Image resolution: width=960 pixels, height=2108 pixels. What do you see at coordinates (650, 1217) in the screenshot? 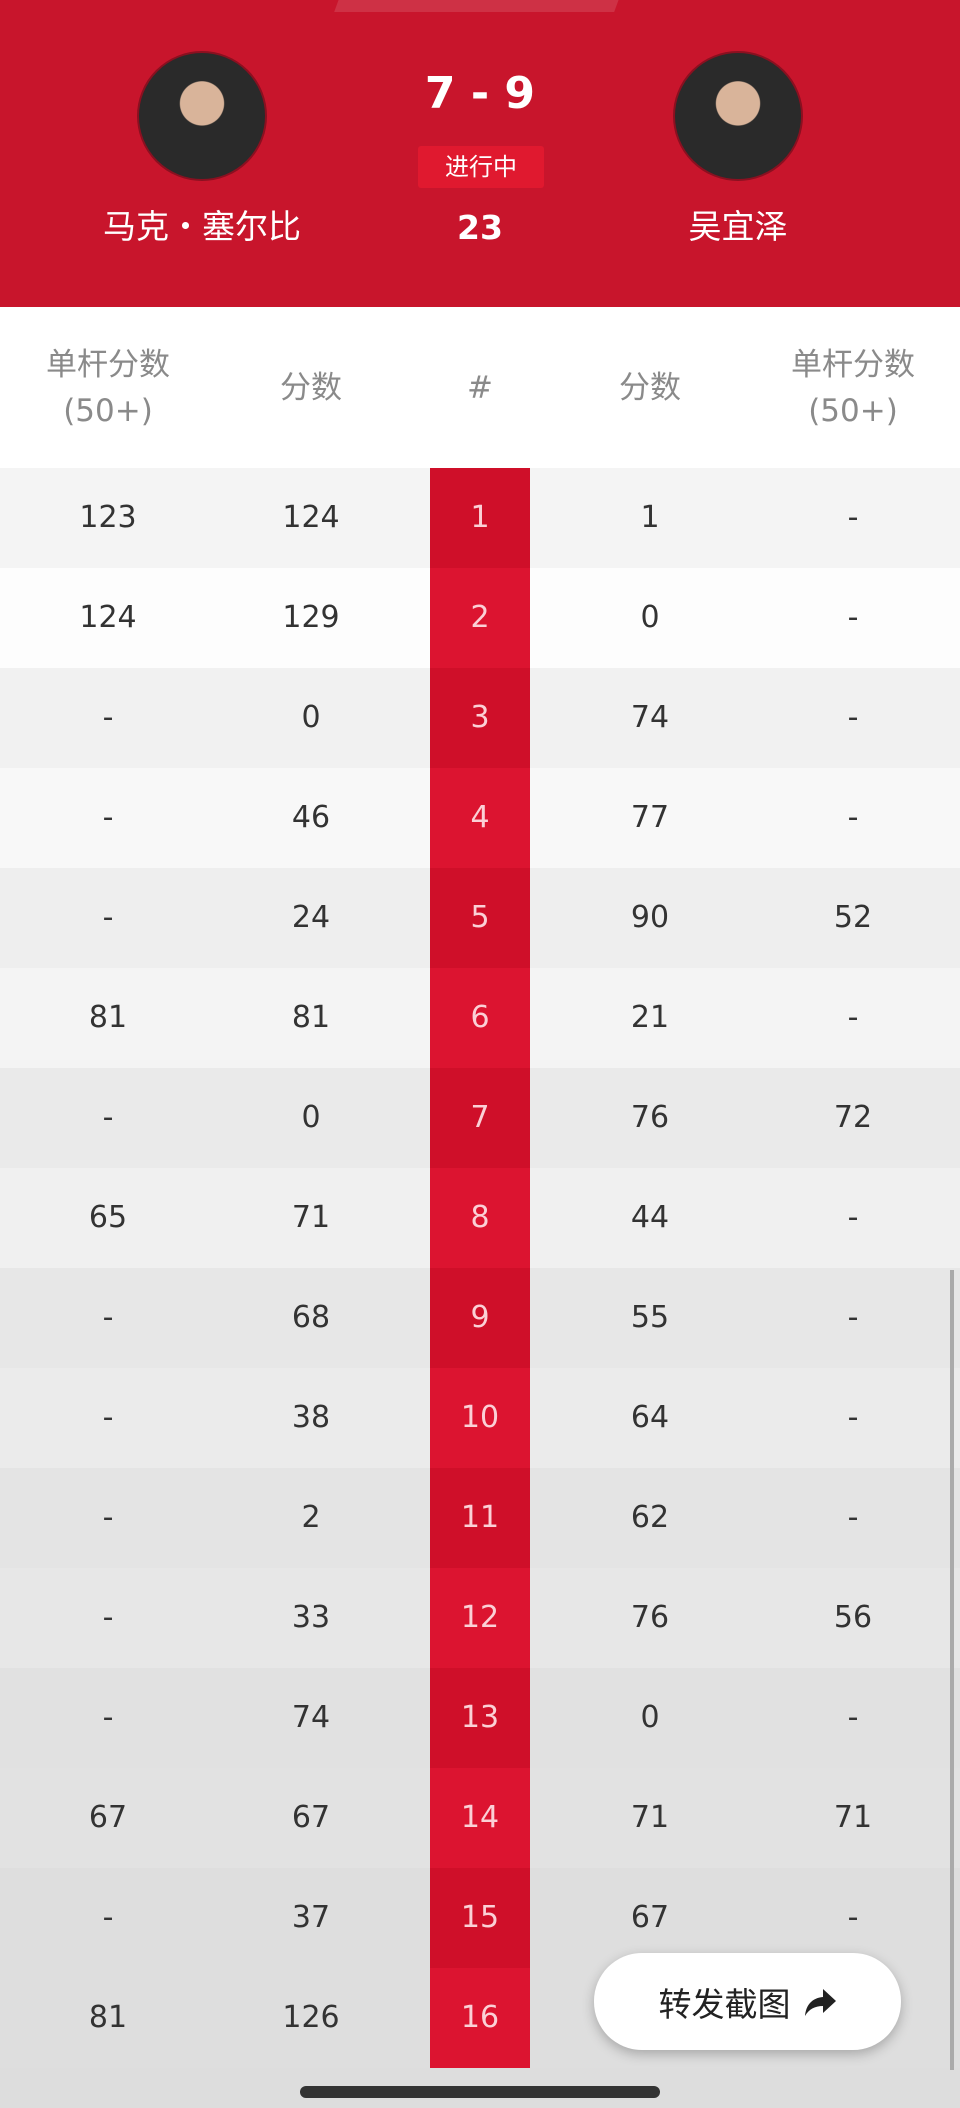
I see `cell-right-score: 44` at bounding box center [650, 1217].